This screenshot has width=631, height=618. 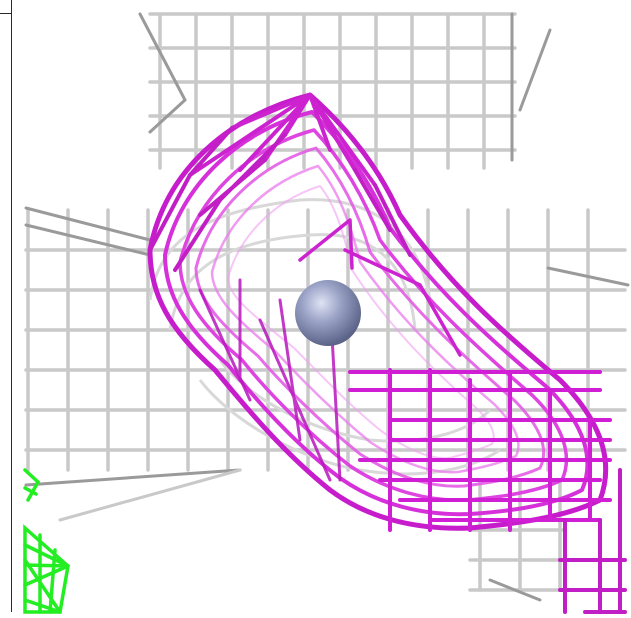 What do you see at coordinates (6, 13) in the screenshot?
I see `frame-border-horizontal` at bounding box center [6, 13].